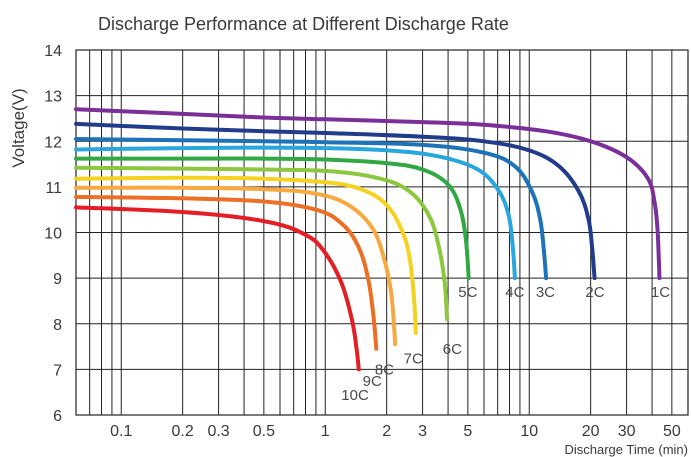  What do you see at coordinates (121, 431) in the screenshot?
I see `x-tick-label: 0.1` at bounding box center [121, 431].